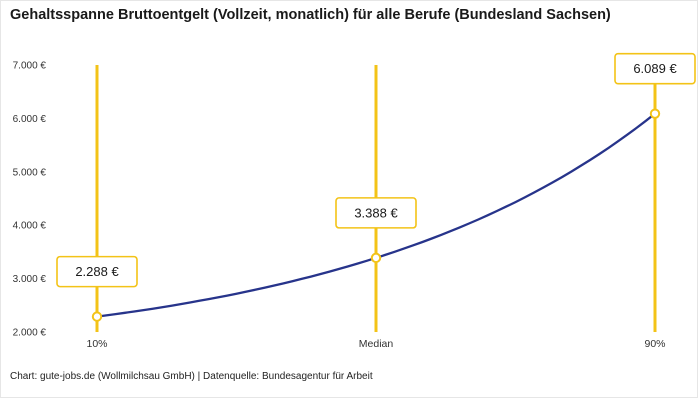 The width and height of the screenshot is (700, 400). Describe the element at coordinates (30, 119) in the screenshot. I see `y-axis-tick-label: 6.000 €` at that location.